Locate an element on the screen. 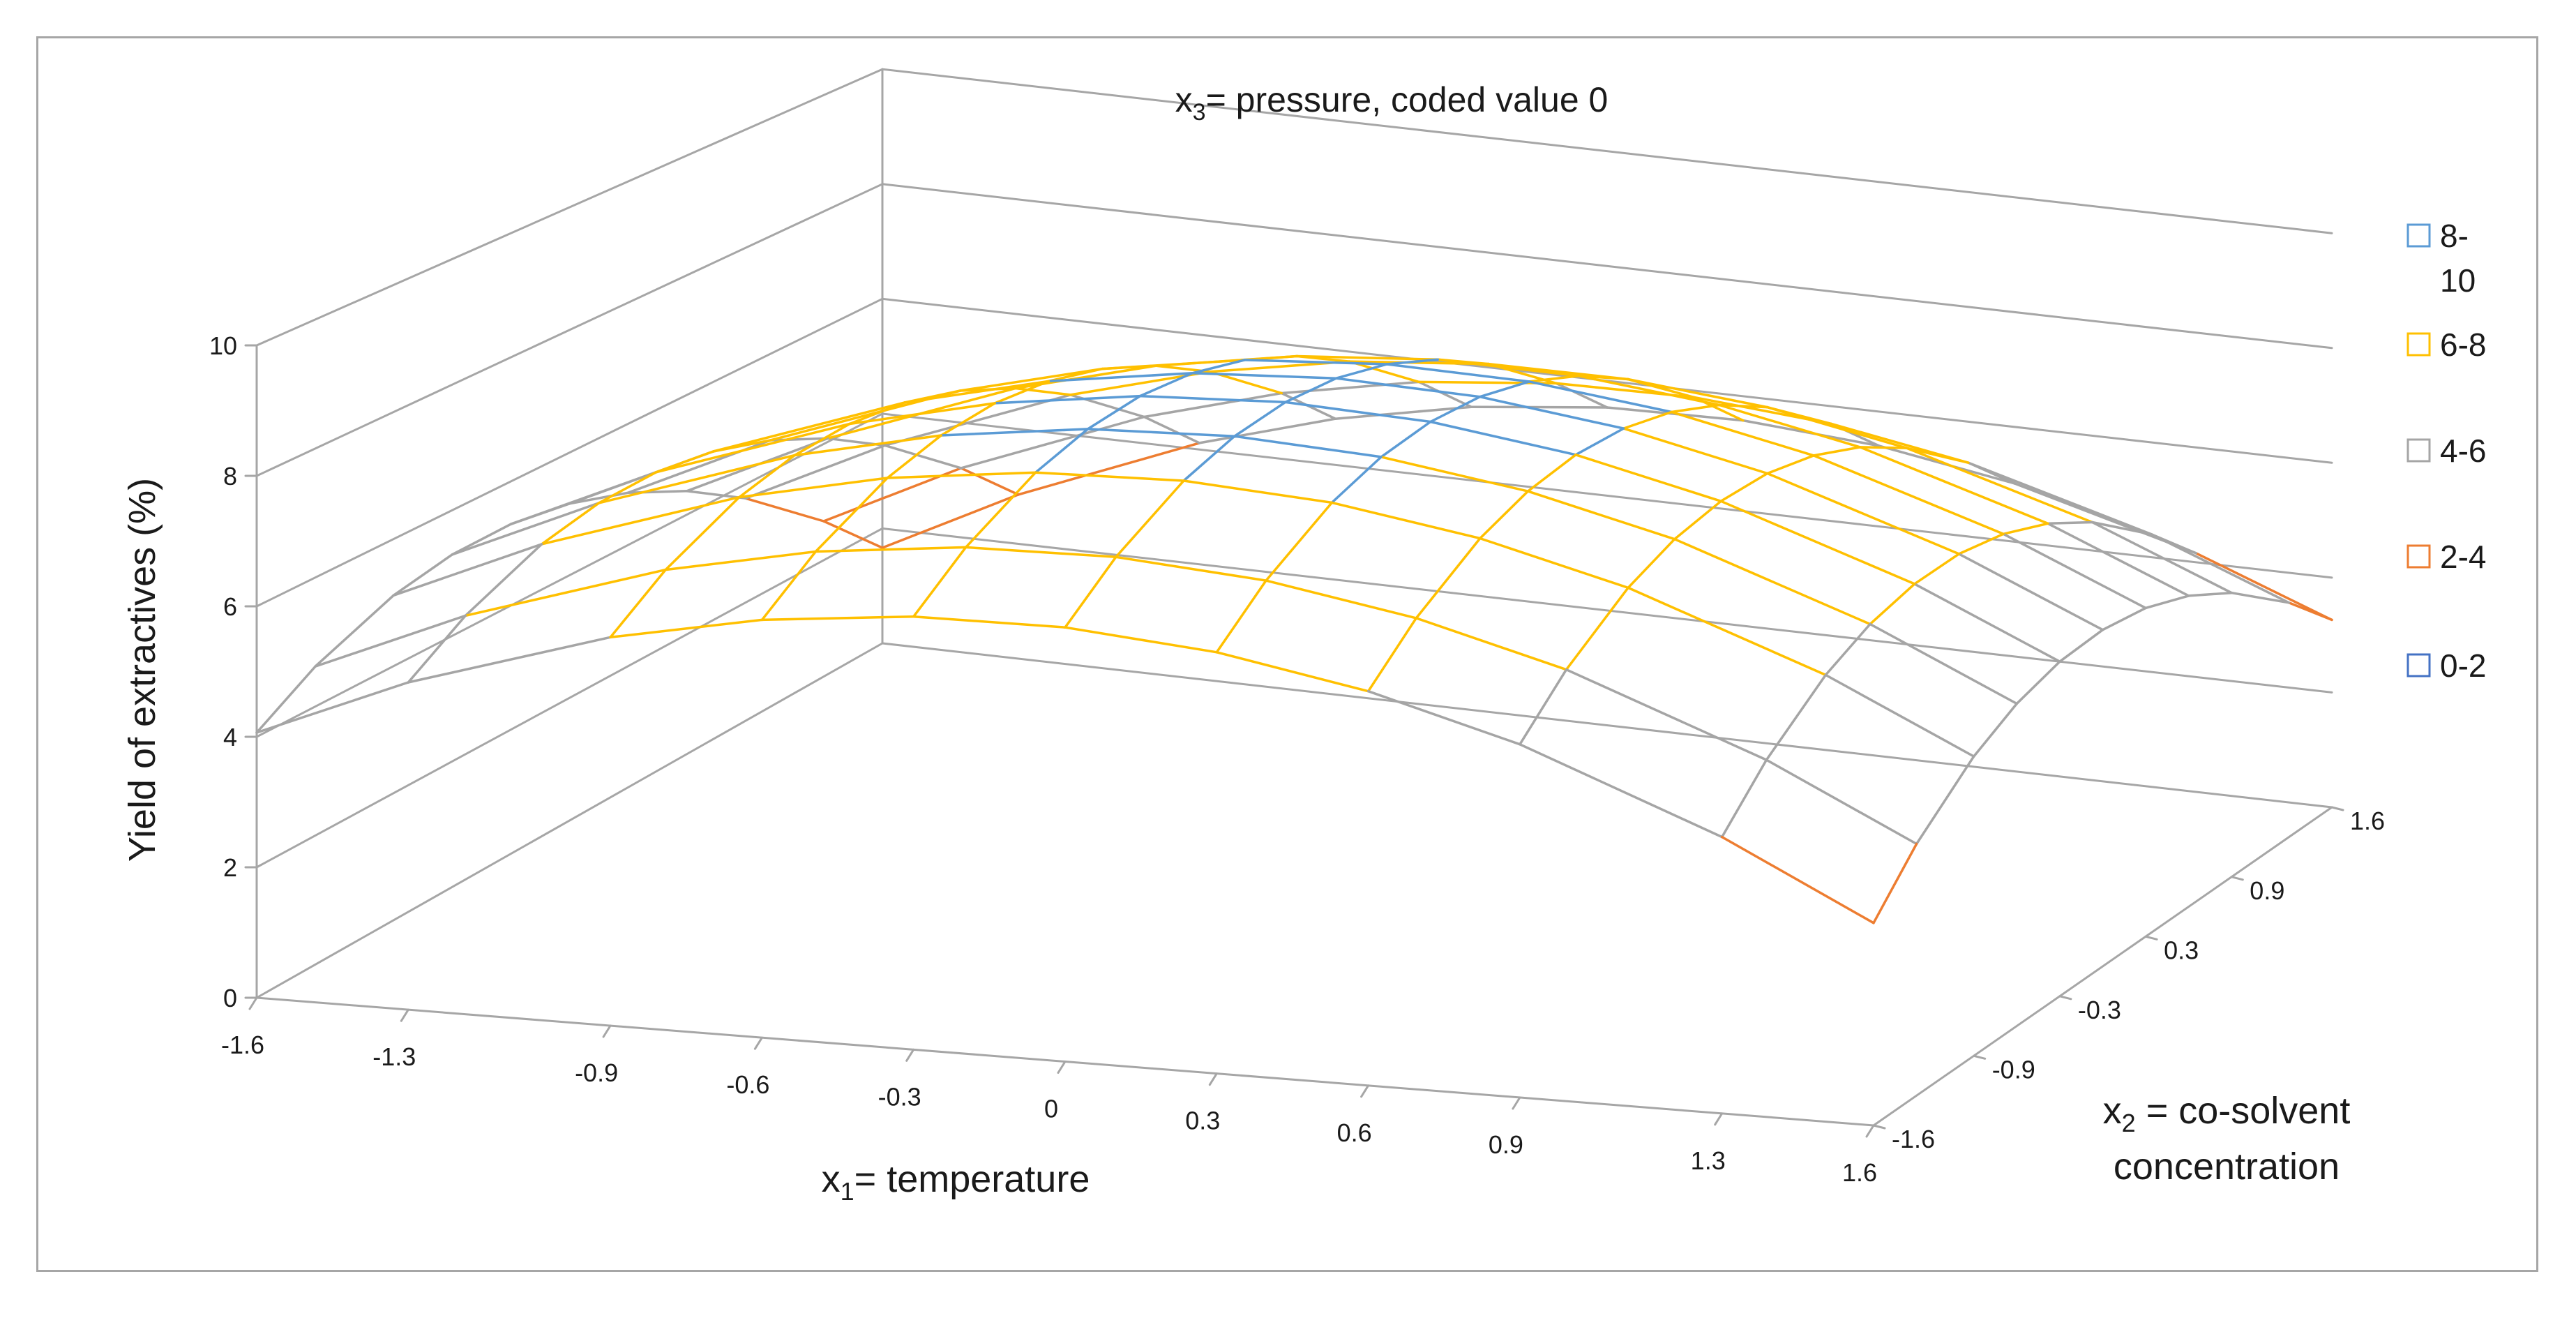 The image size is (2576, 1318). x-tick-label: -0.6 is located at coordinates (747, 1084).